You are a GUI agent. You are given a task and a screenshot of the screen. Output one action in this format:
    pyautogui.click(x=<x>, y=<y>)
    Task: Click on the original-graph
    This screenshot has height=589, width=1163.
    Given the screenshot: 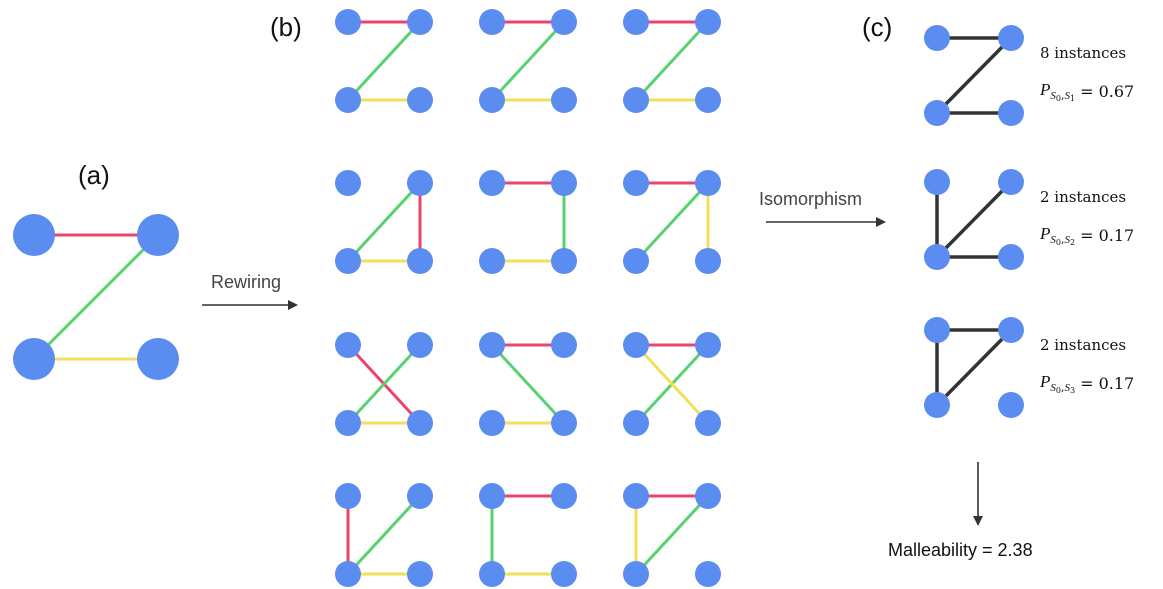 What is the action you would take?
    pyautogui.click(x=96, y=297)
    